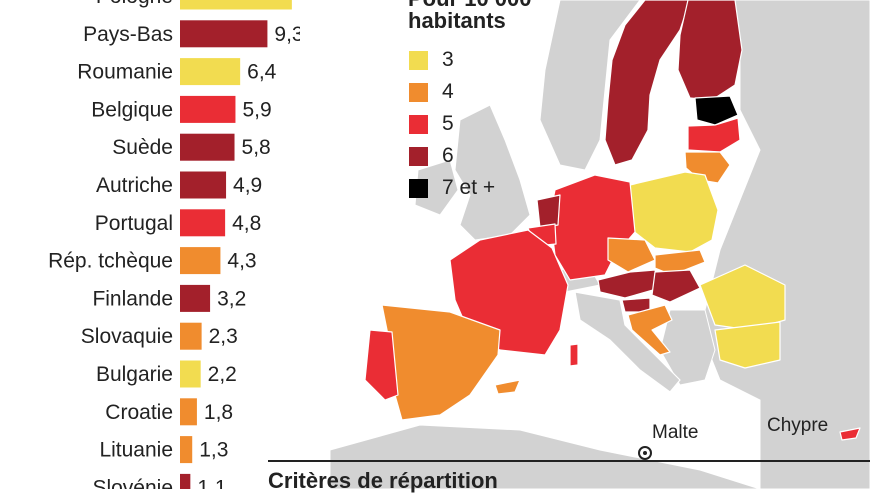  What do you see at coordinates (132, 109) in the screenshot?
I see `category-label-3: Belgique` at bounding box center [132, 109].